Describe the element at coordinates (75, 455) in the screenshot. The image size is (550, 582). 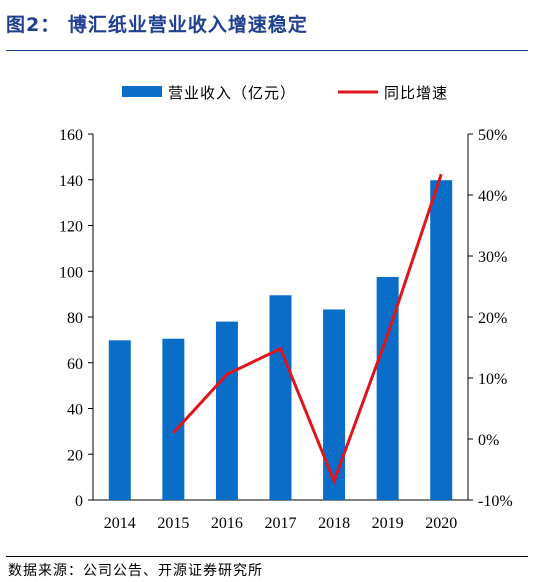
I see `left-tick-label: 20` at that location.